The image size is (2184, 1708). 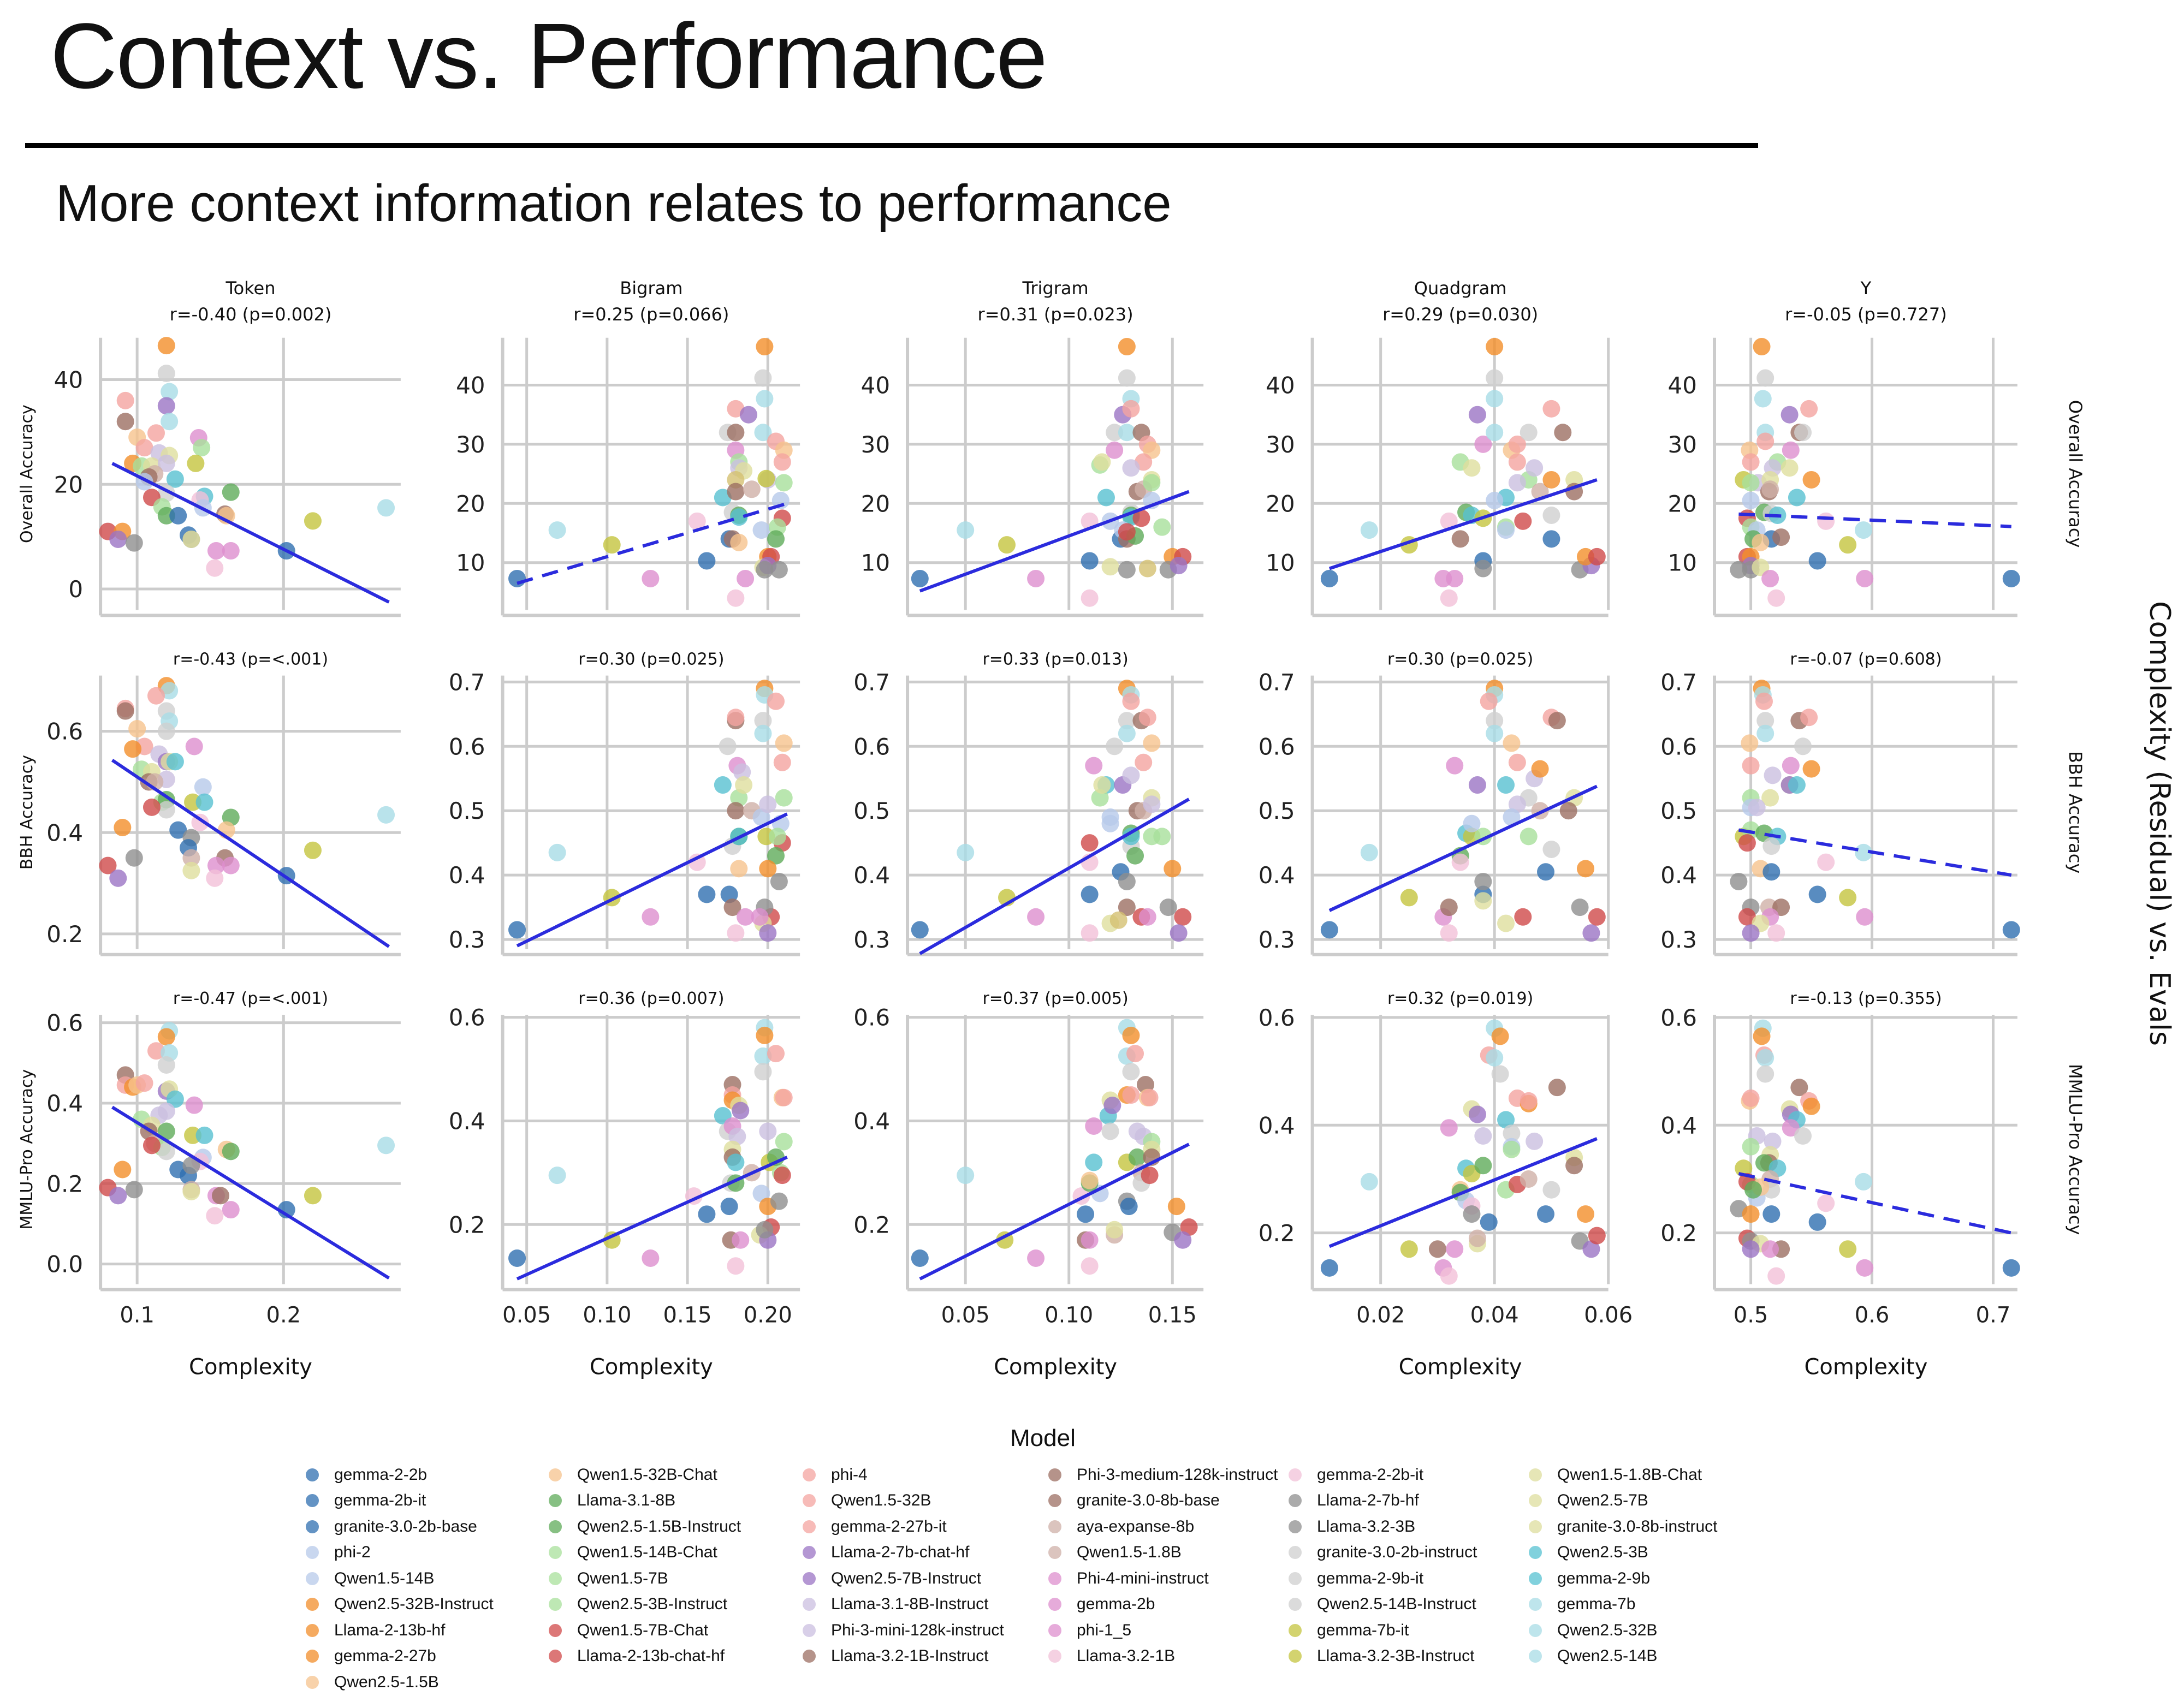 I want to click on y-tick-label: 0.2, so click(x=467, y=1225).